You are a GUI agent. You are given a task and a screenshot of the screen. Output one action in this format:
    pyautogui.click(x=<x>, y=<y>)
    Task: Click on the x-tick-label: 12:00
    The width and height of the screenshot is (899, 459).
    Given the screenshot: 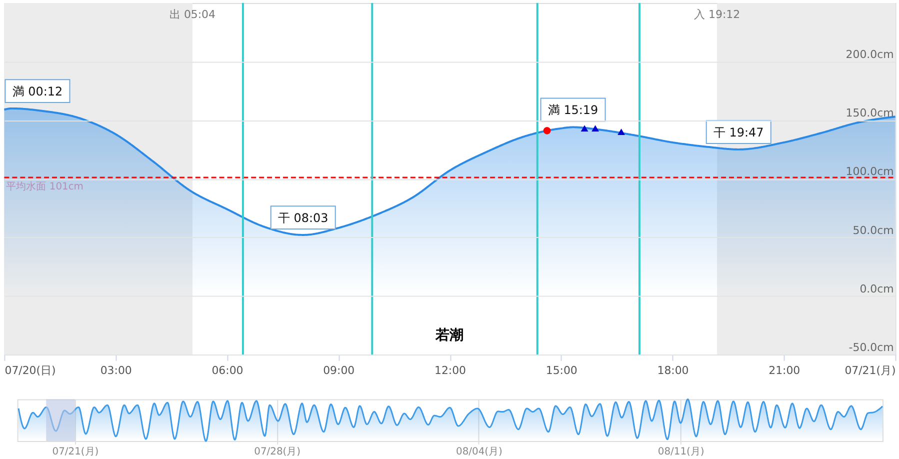 What is the action you would take?
    pyautogui.click(x=450, y=370)
    